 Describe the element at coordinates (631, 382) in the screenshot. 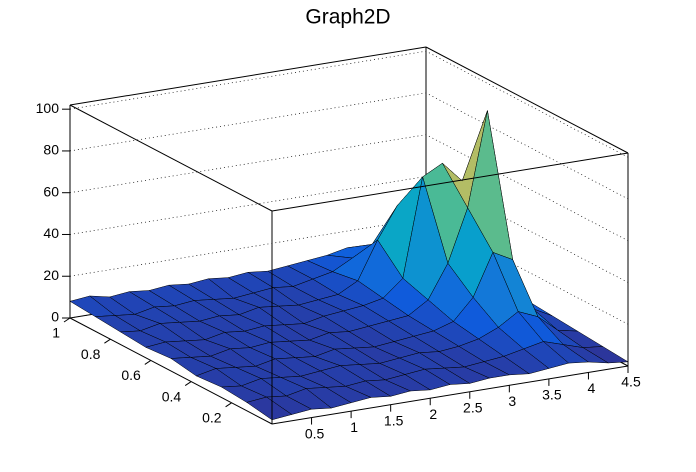

I see `x-tick-label: 4.5` at that location.